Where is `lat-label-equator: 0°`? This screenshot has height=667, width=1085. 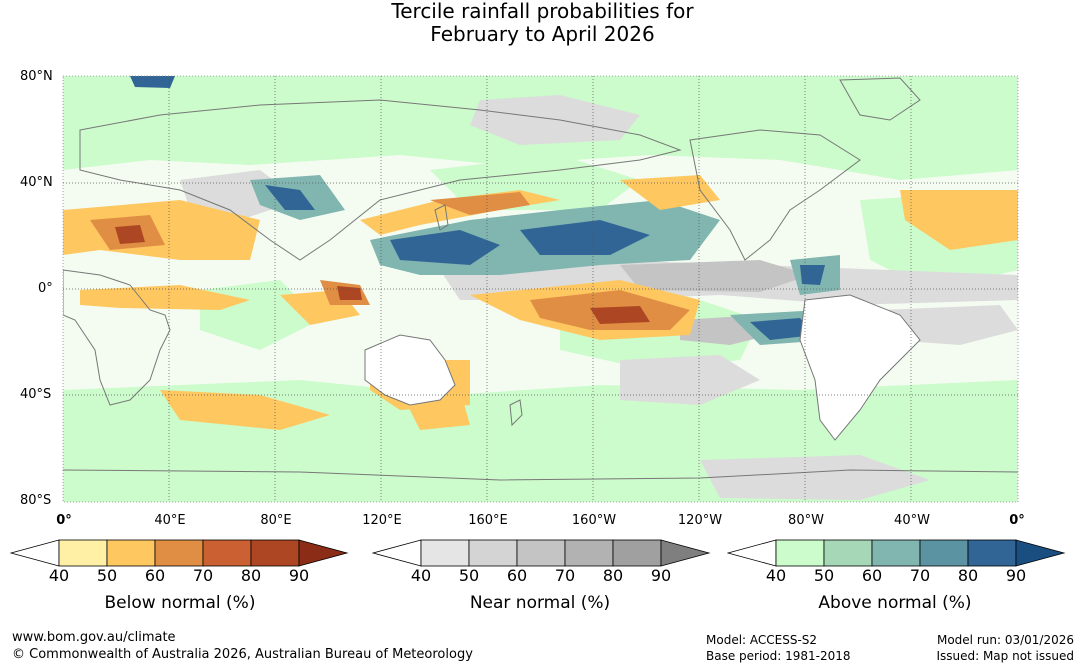
lat-label-equator: 0° is located at coordinates (45, 288).